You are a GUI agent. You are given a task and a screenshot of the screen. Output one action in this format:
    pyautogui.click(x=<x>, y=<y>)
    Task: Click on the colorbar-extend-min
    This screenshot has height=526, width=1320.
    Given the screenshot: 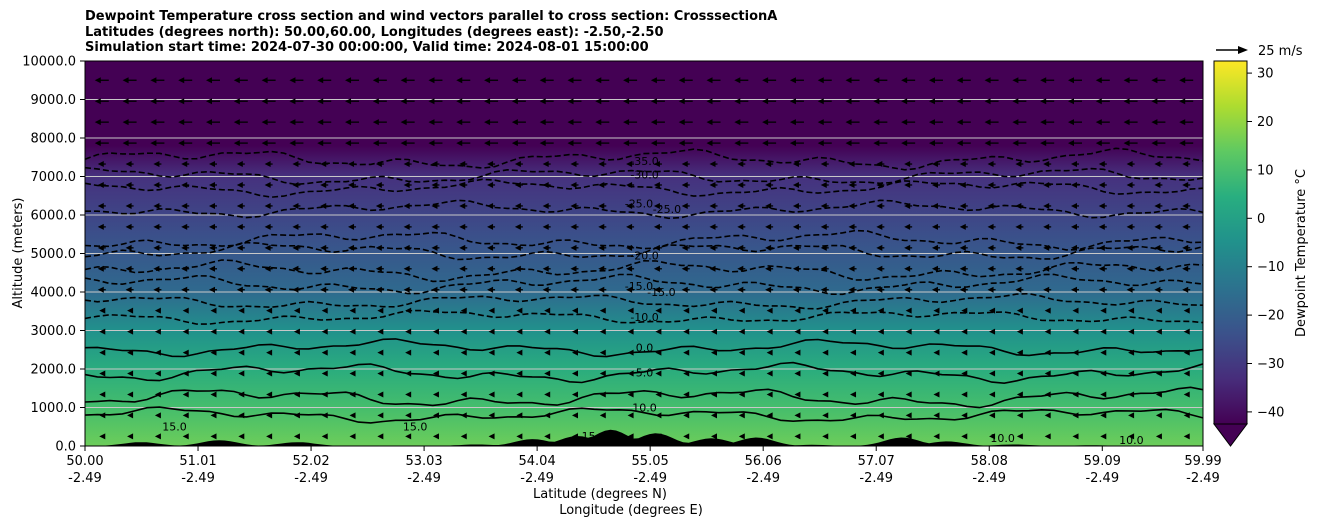 What is the action you would take?
    pyautogui.click(x=1230, y=435)
    